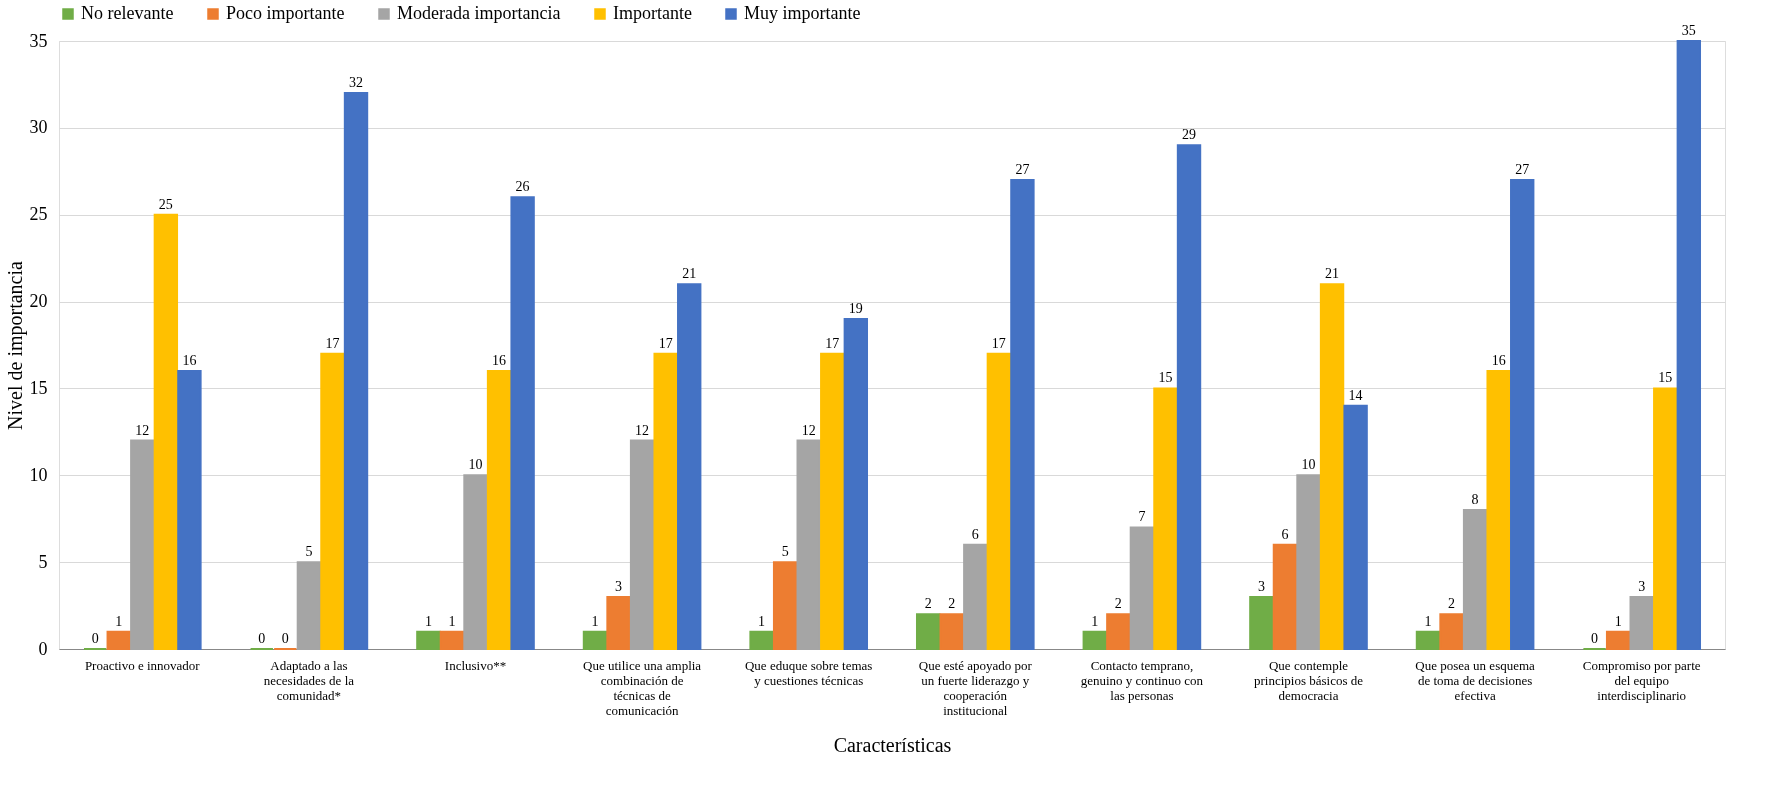 The width and height of the screenshot is (1771, 789). I want to click on data-label: 21, so click(689, 274).